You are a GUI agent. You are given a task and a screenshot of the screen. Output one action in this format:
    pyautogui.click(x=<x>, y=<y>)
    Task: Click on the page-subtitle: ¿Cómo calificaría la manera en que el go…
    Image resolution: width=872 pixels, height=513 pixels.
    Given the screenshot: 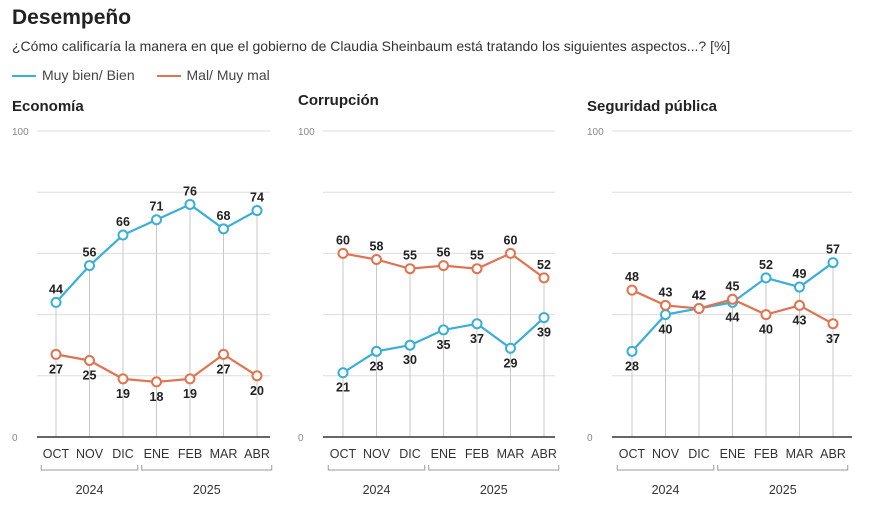 What is the action you would take?
    pyautogui.click(x=371, y=46)
    